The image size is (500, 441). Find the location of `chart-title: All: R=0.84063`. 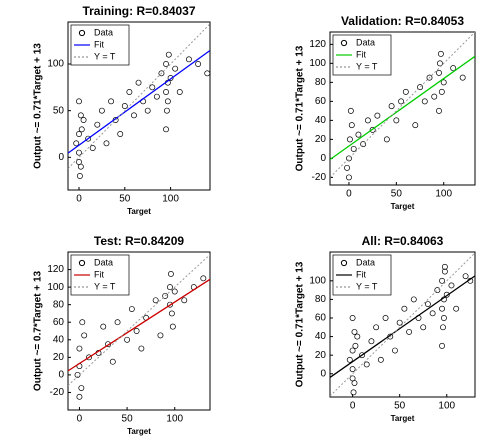

chart-title: All: R=0.84063 is located at coordinates (403, 241).